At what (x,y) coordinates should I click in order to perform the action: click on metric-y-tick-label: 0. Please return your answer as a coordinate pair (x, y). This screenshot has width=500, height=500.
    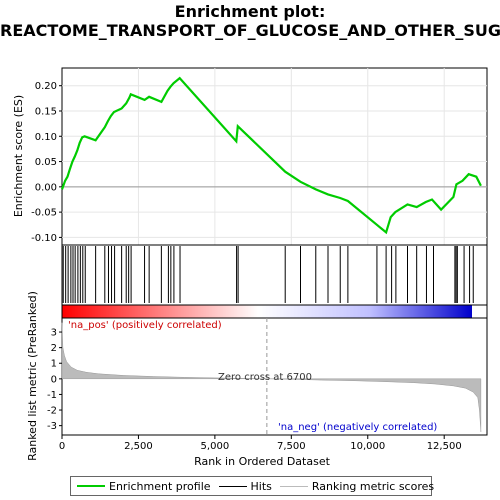
    Looking at the image, I should click on (54, 379).